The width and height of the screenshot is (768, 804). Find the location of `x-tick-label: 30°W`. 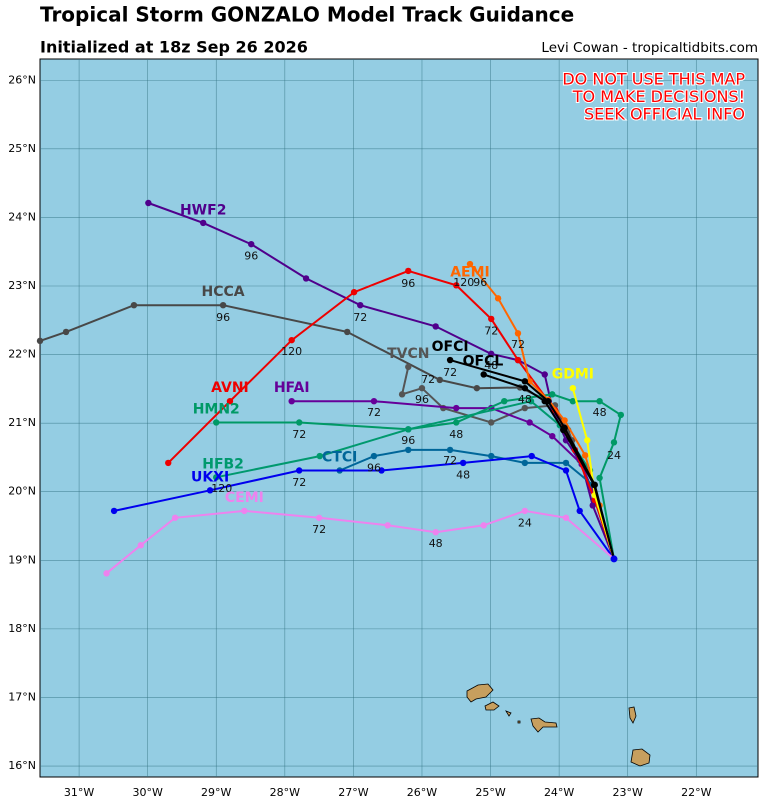

x-tick-label: 30°W is located at coordinates (147, 792).